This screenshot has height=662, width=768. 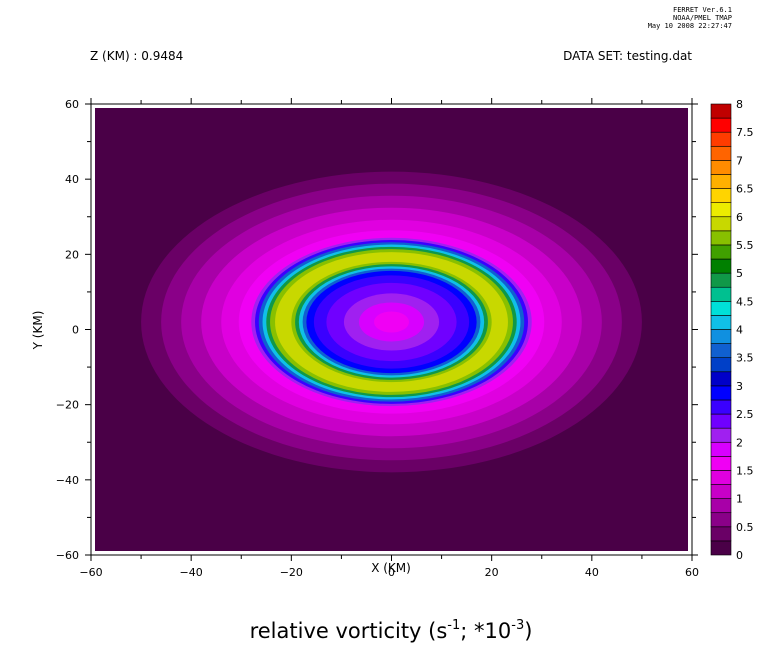 I want to click on x-tick-label: −20, so click(x=291, y=572).